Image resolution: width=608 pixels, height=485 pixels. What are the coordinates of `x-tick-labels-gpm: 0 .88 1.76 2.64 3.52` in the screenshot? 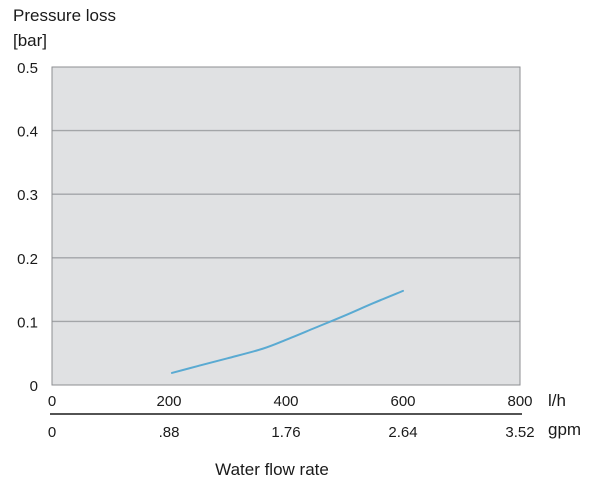 It's located at (291, 432).